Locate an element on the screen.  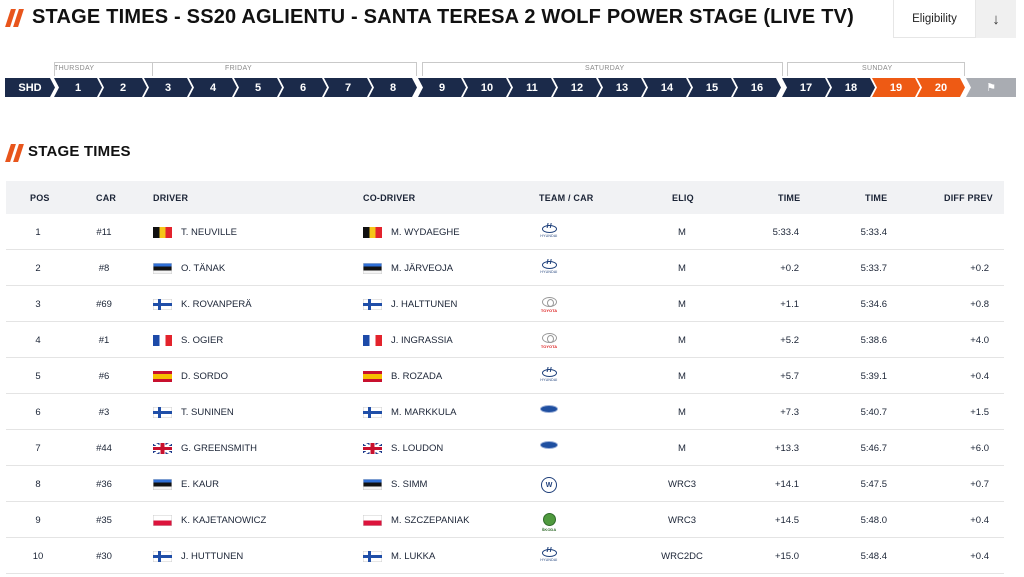
driver-name: T. SUNINEN is located at coordinates (207, 412).